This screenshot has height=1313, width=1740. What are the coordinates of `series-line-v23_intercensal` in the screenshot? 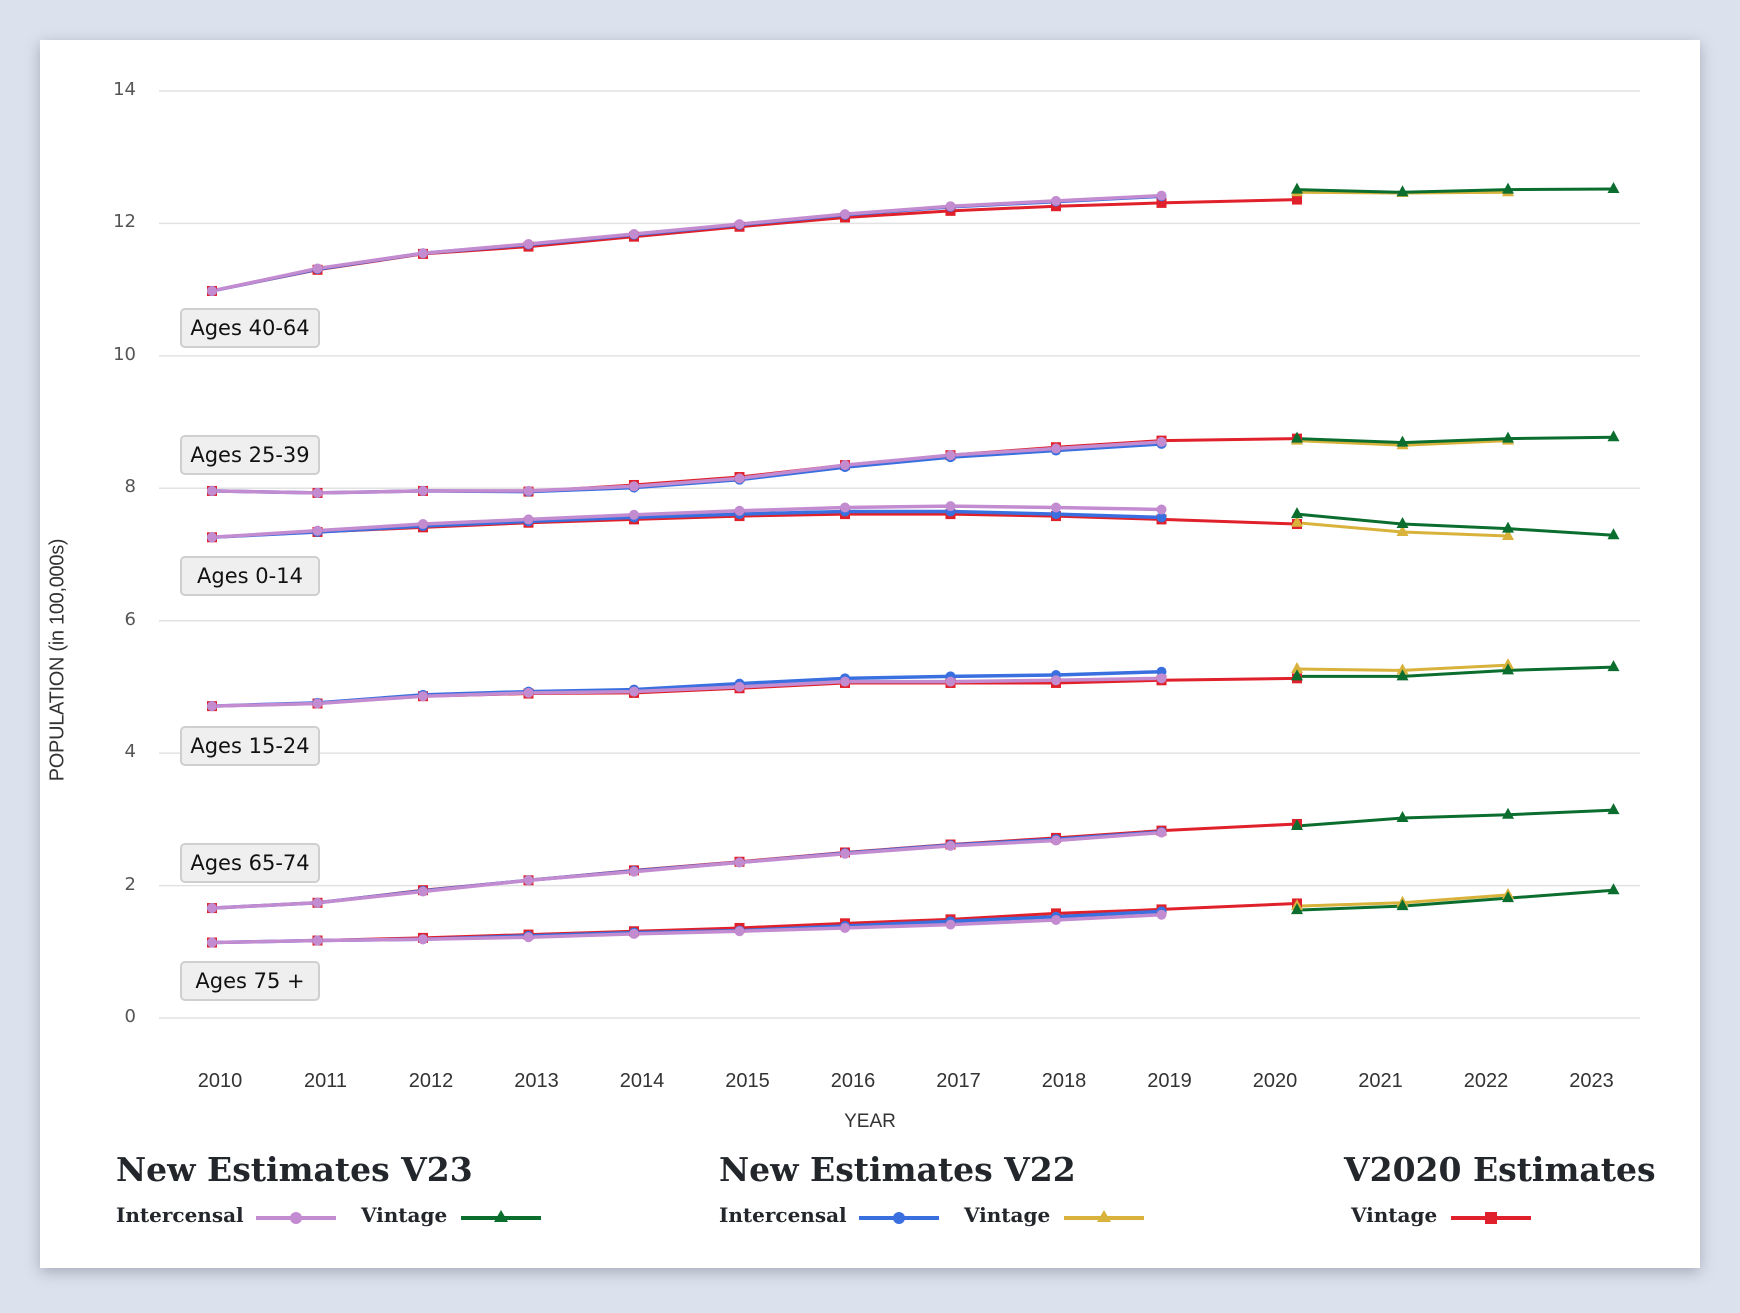 It's located at (686, 692).